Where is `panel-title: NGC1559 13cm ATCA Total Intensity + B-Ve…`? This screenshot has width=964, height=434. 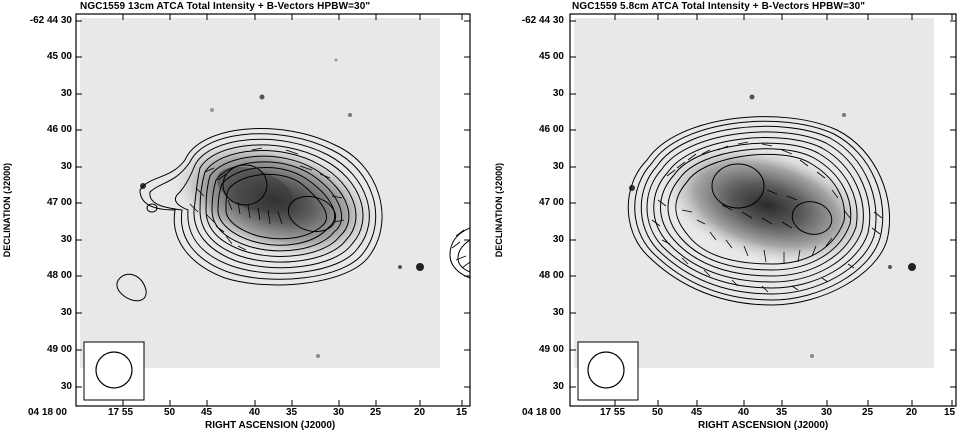 panel-title: NGC1559 13cm ATCA Total Intensity + B-Ve… is located at coordinates (225, 6).